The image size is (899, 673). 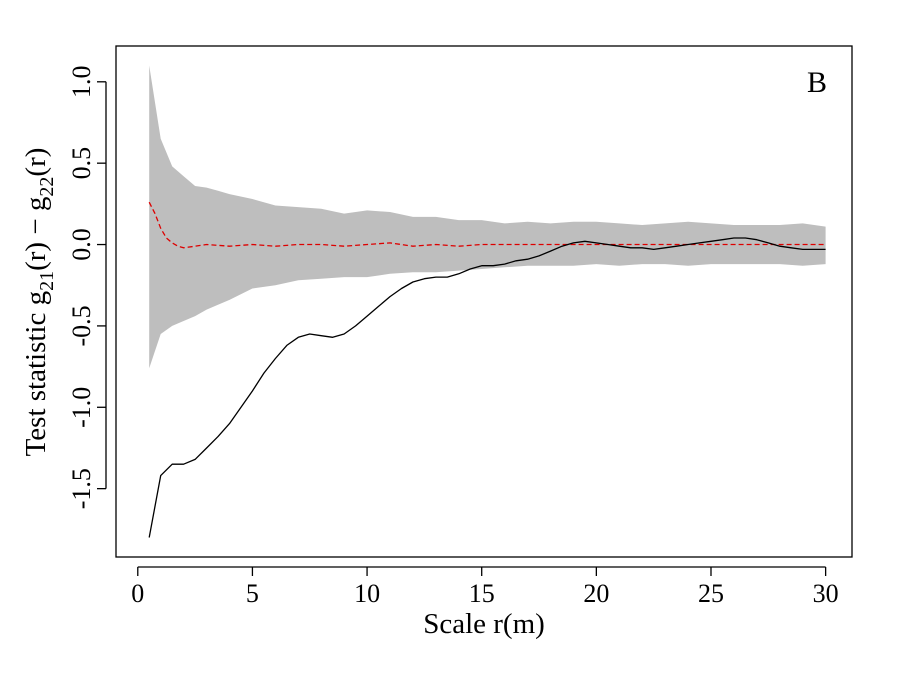 What do you see at coordinates (36, 234) in the screenshot?
I see `y-title-middle: (r) − g` at bounding box center [36, 234].